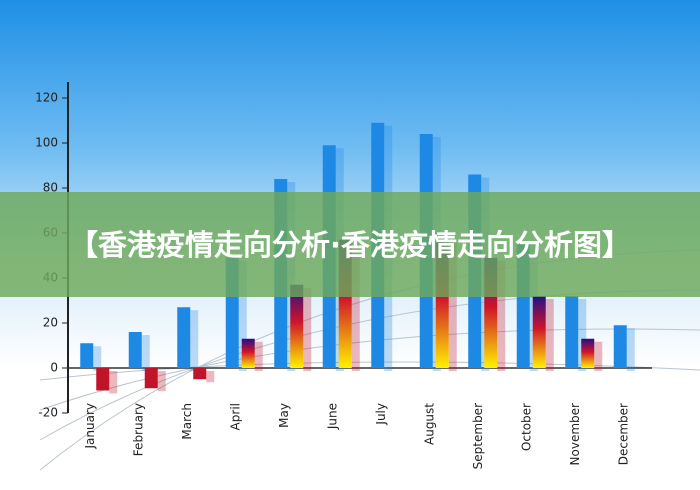 The image size is (700, 490). What do you see at coordinates (90, 426) in the screenshot?
I see `x-tick-label: January` at bounding box center [90, 426].